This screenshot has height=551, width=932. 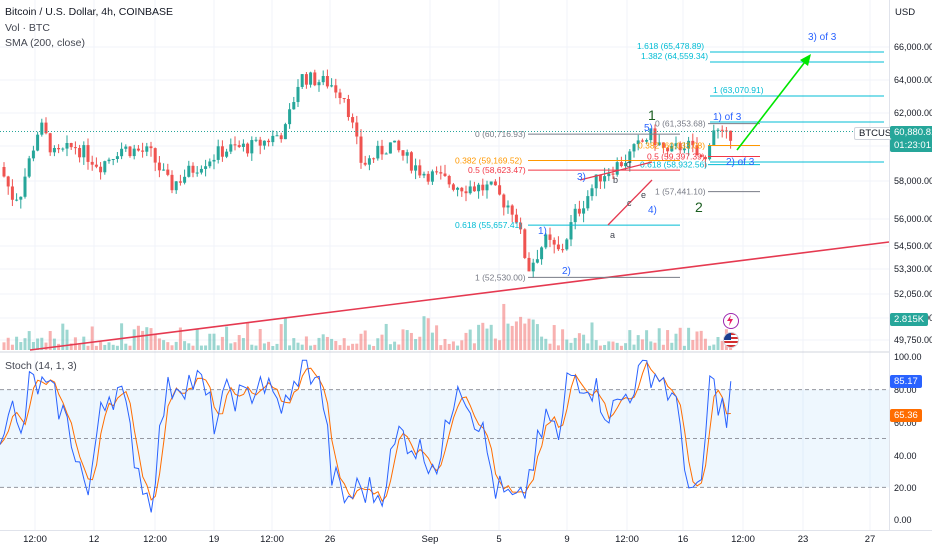 What do you see at coordinates (905, 12) in the screenshot?
I see `currency-label: USD` at bounding box center [905, 12].